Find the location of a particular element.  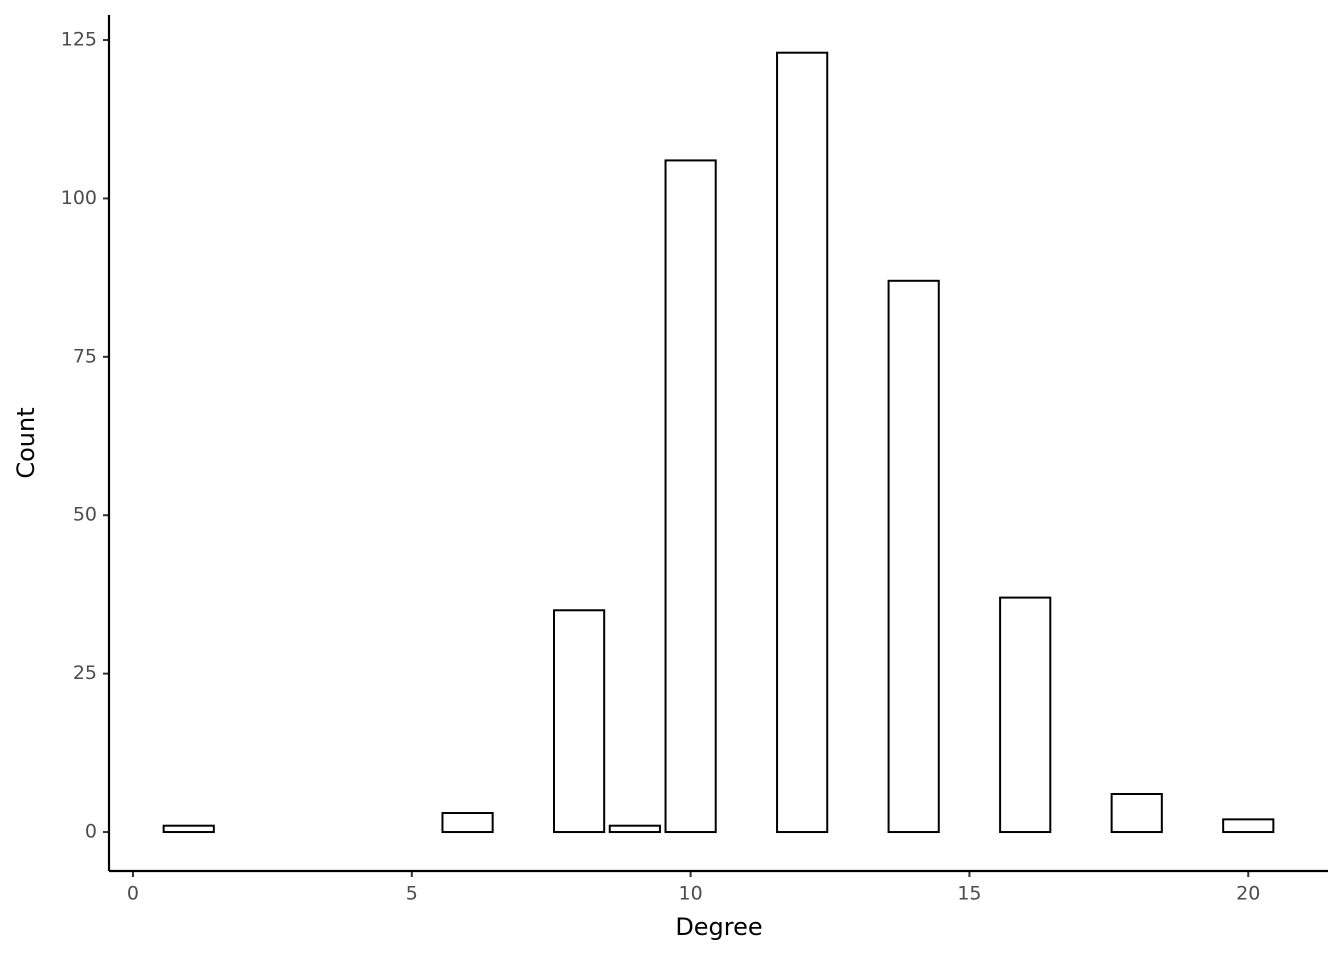

x-tick-label: 0 is located at coordinates (133, 894).